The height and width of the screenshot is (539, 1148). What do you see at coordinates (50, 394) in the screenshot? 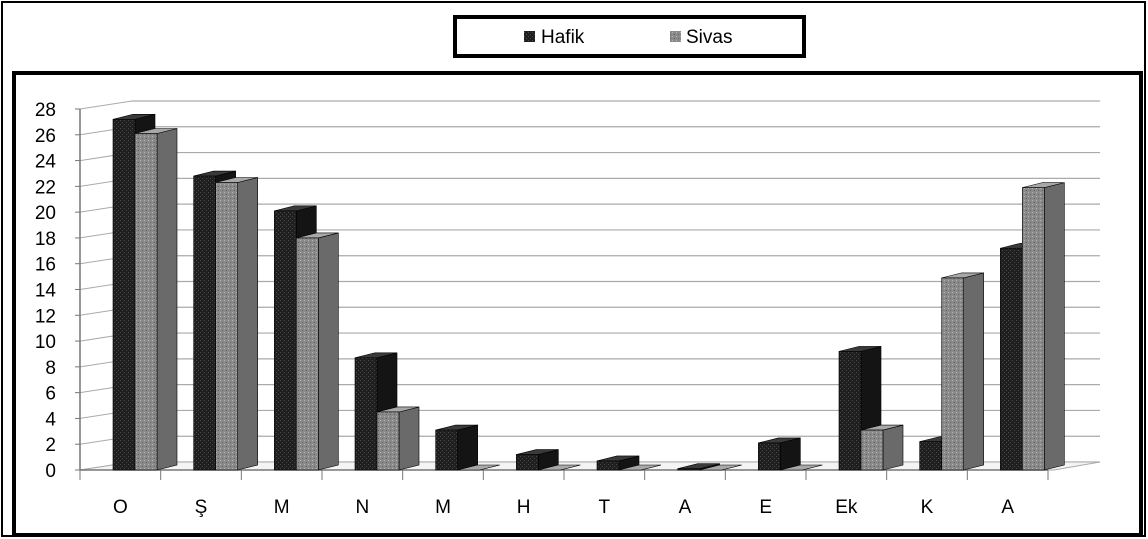
I see `y-tick-label: 6` at bounding box center [50, 394].